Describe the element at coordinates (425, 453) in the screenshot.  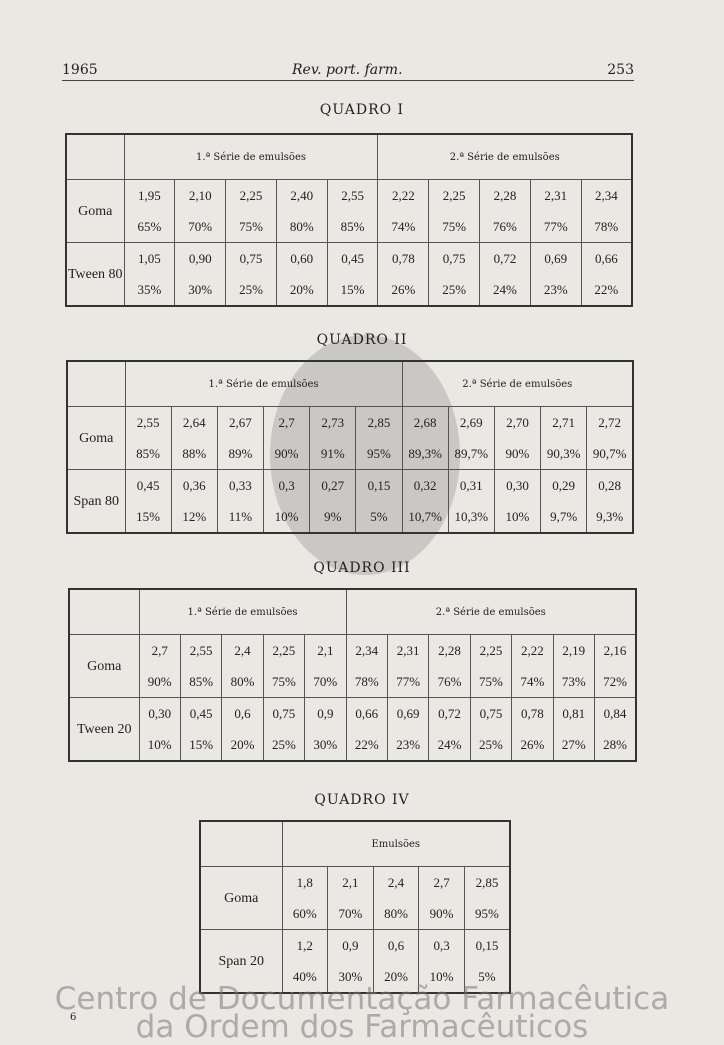
I see `cell-percent: 89,3%` at that location.